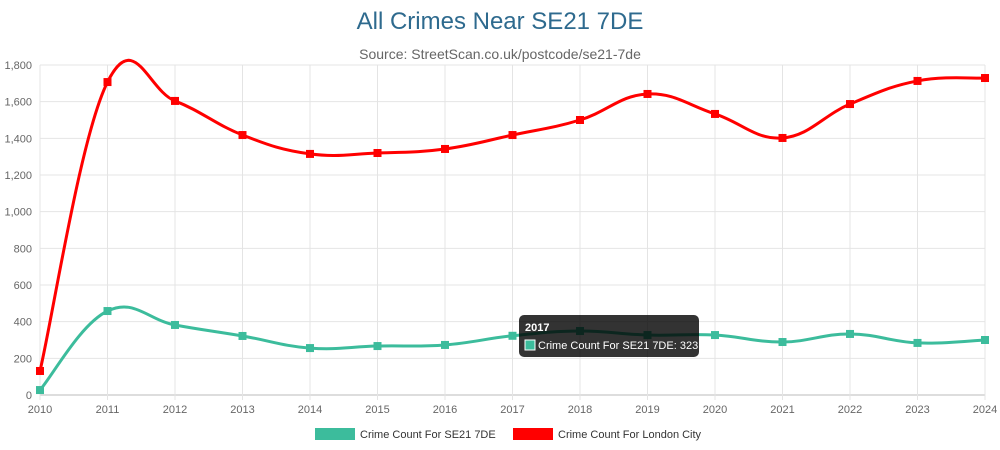 The width and height of the screenshot is (1000, 450). I want to click on x-tick-label: 2018, so click(580, 410).